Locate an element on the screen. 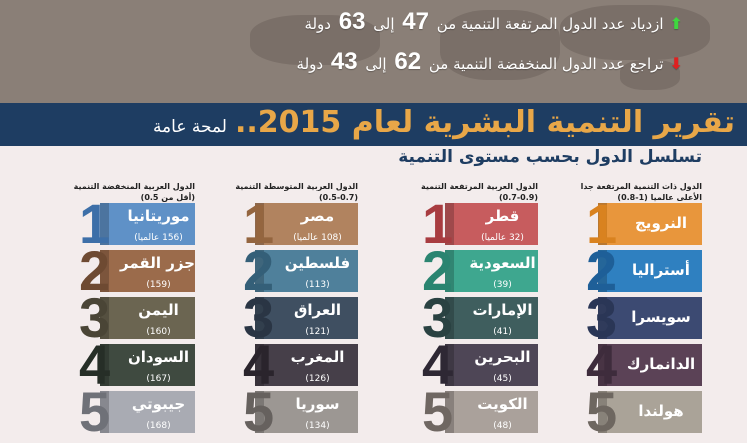 Image resolution: width=747 pixels, height=443 pixels. country-name: مصر is located at coordinates (317, 216).